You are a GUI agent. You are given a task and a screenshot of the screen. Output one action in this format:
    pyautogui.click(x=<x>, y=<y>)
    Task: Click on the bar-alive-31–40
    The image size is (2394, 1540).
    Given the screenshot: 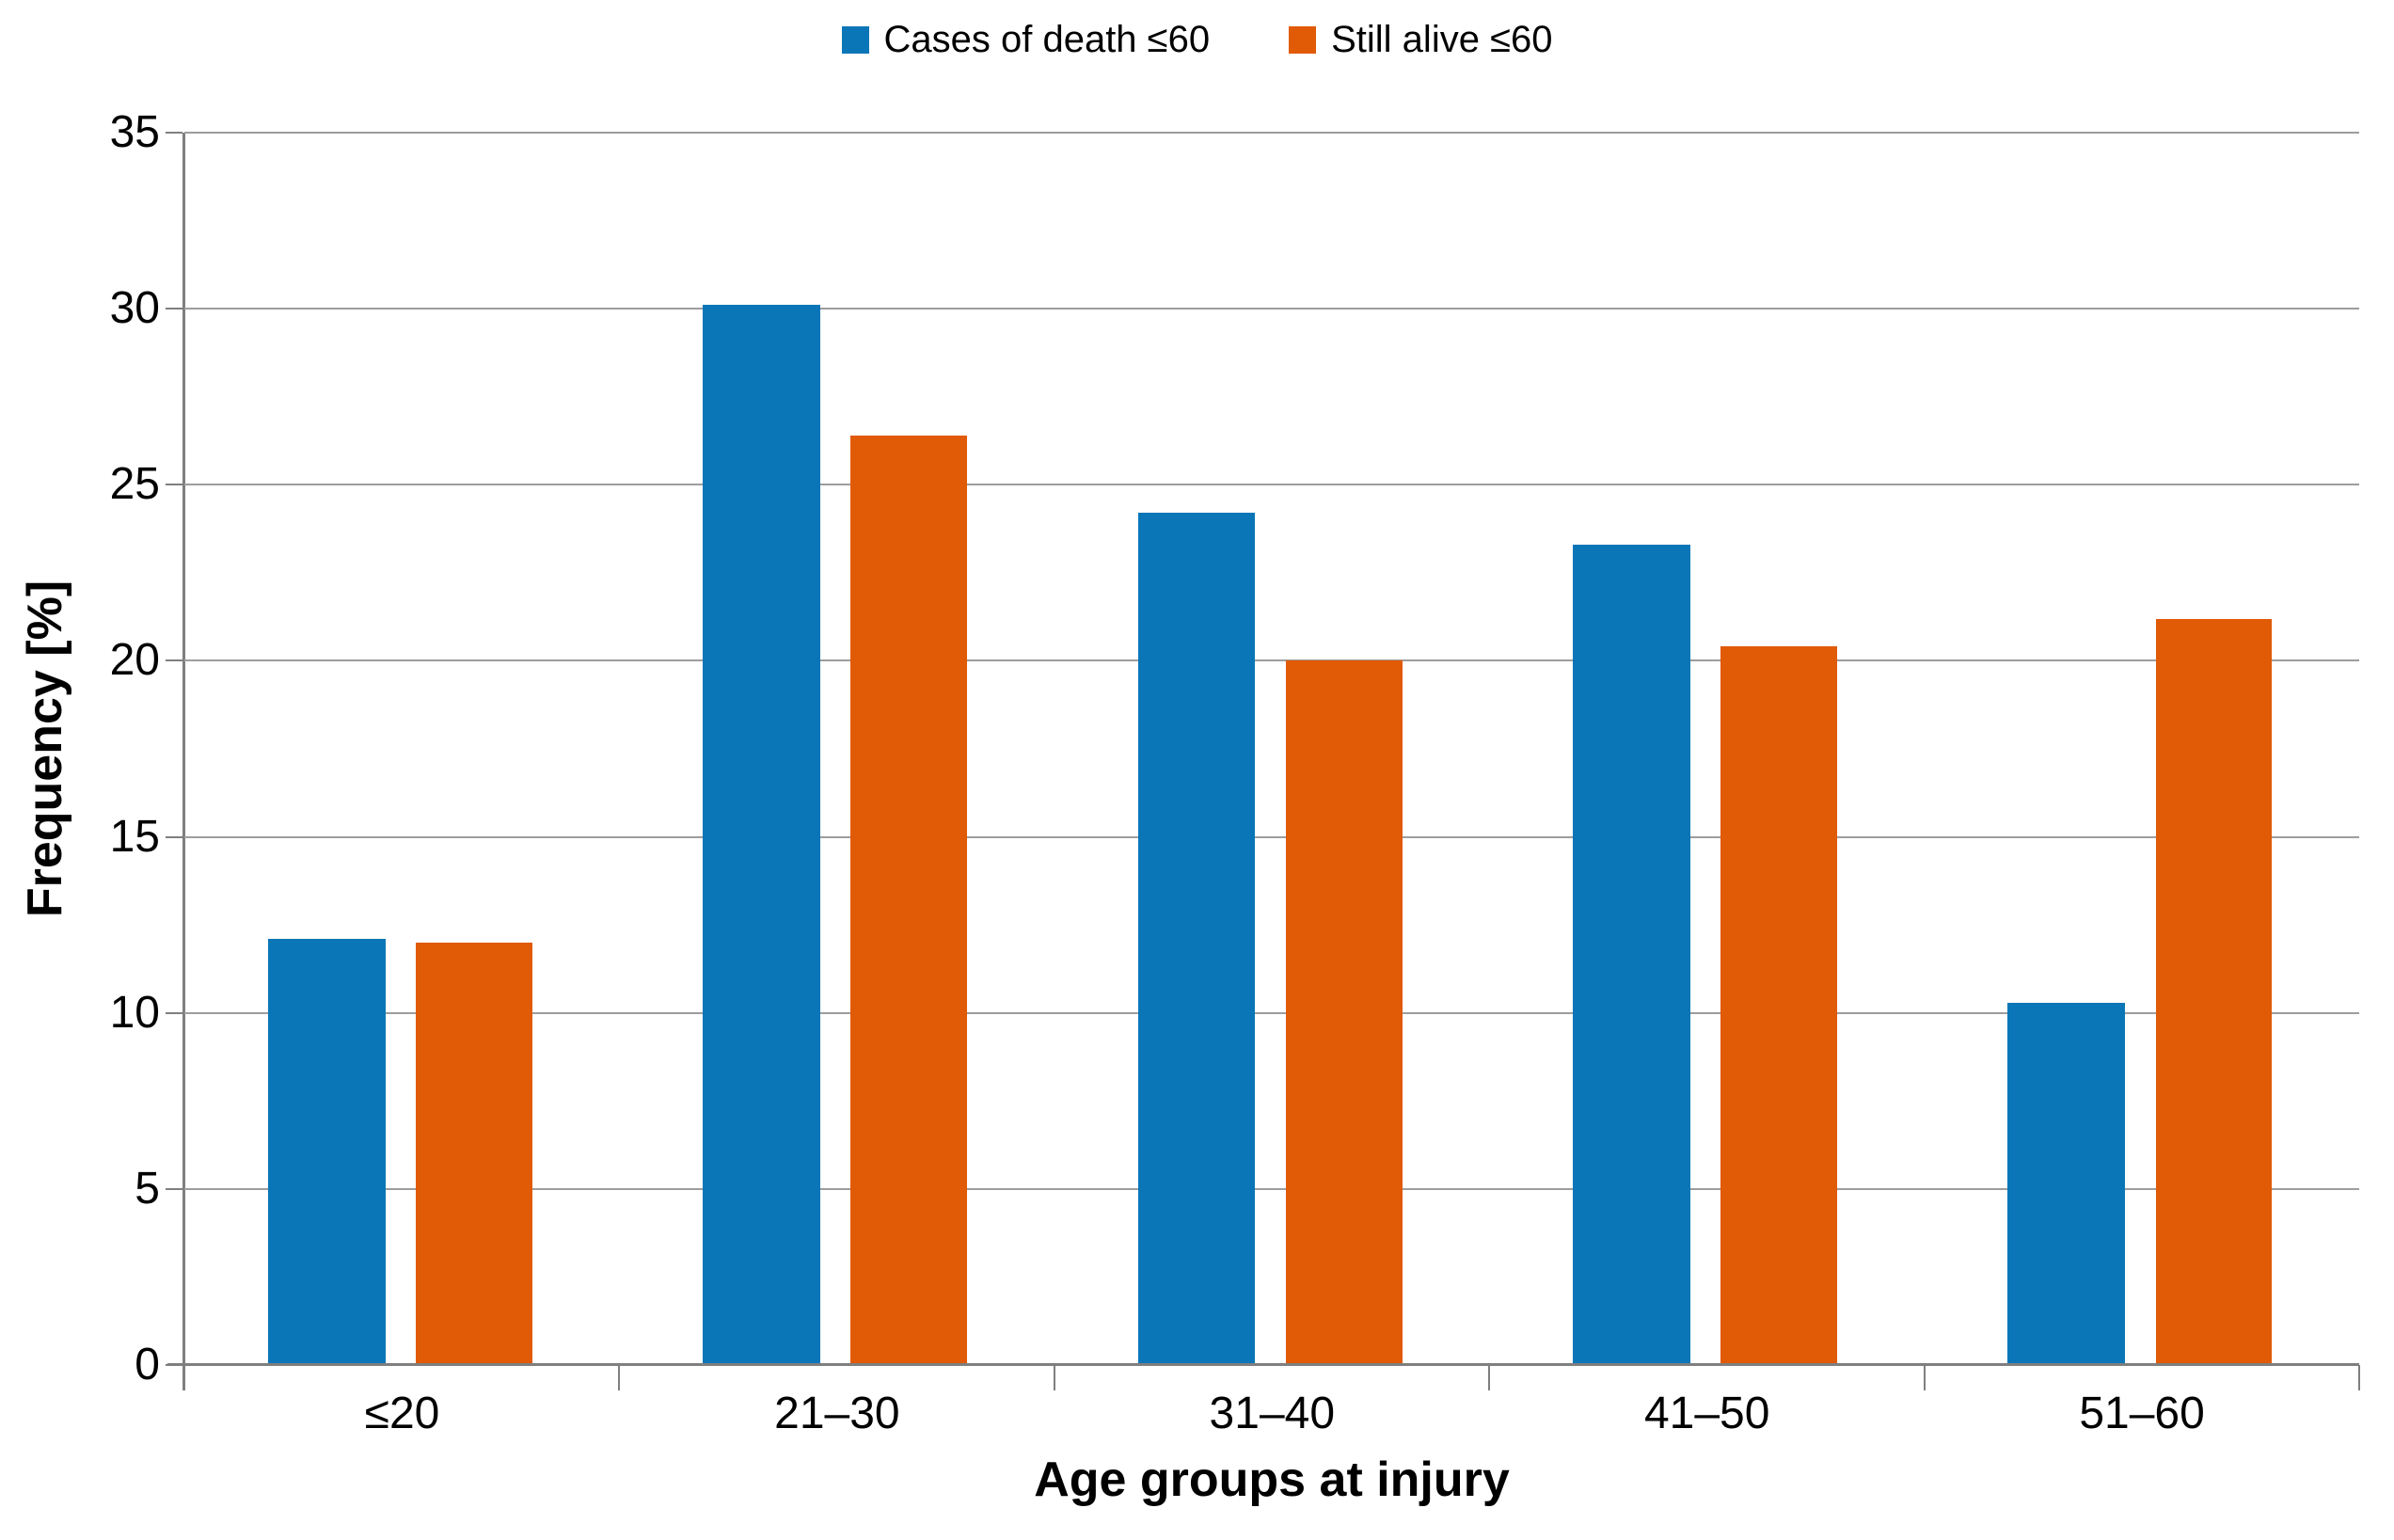 What is the action you would take?
    pyautogui.click(x=1344, y=1012)
    